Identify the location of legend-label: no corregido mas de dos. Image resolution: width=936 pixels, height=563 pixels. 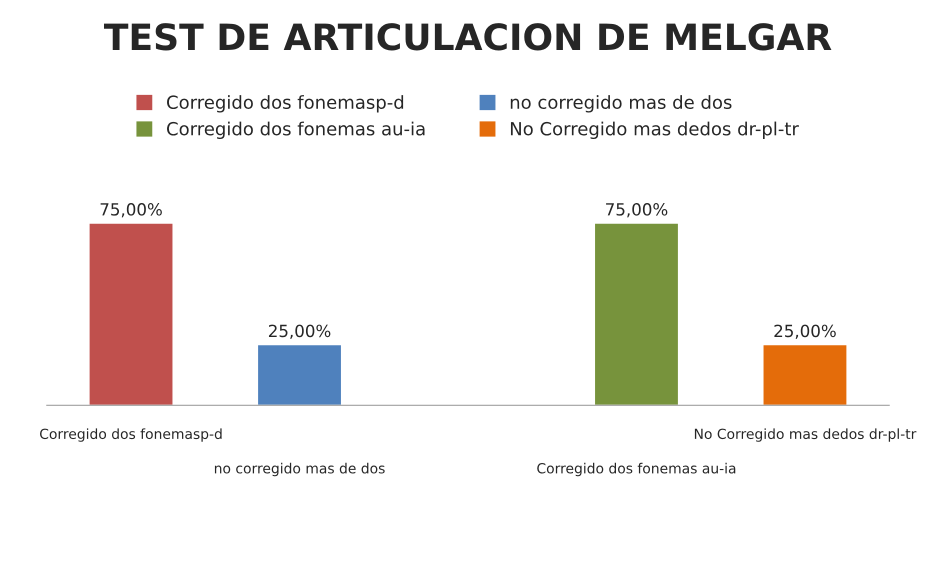
(621, 104).